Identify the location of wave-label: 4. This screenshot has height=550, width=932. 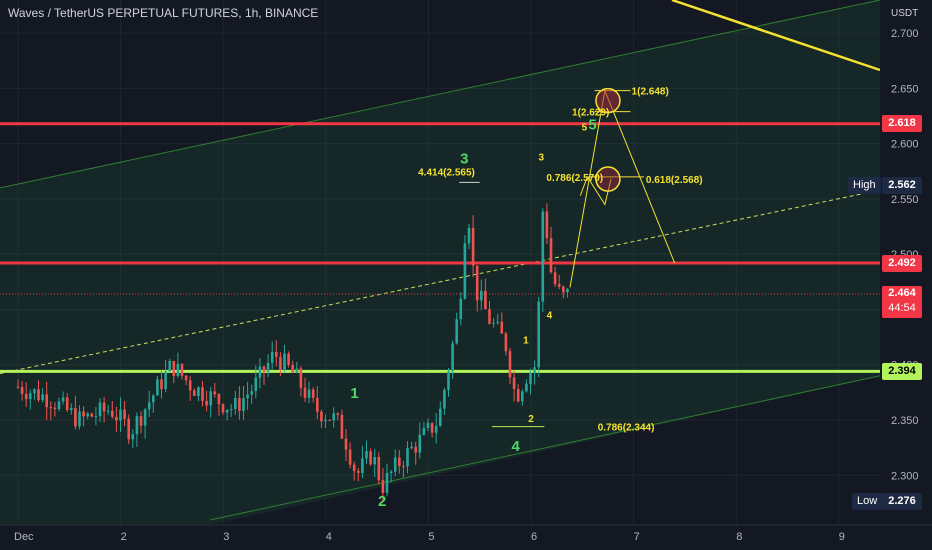
(550, 315).